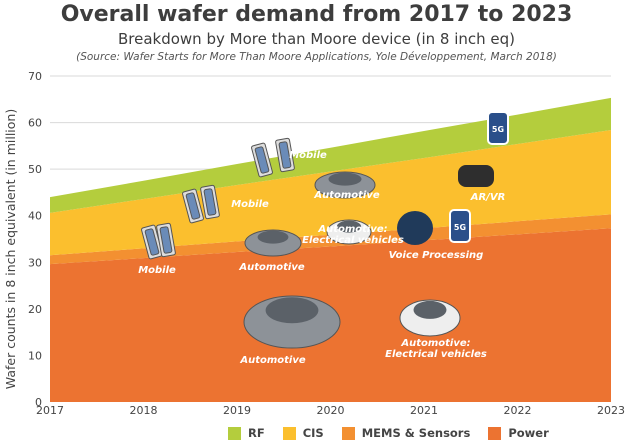 The height and width of the screenshot is (444, 633). What do you see at coordinates (35, 76) in the screenshot?
I see `y-tick-label: 70` at bounding box center [35, 76].